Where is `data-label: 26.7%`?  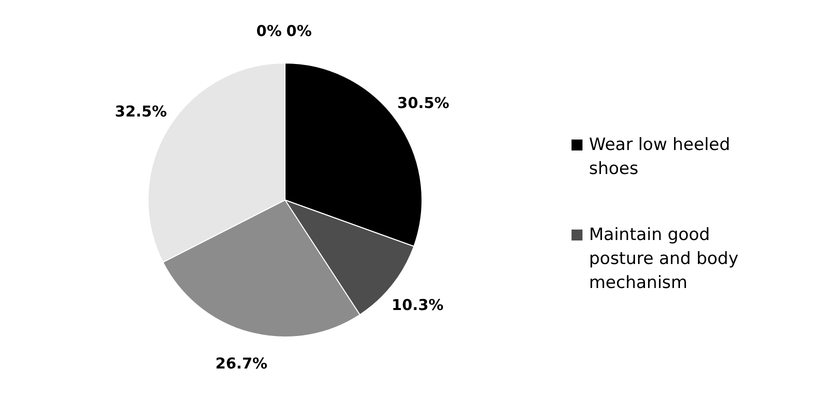
data-label: 26.7% is located at coordinates (241, 363).